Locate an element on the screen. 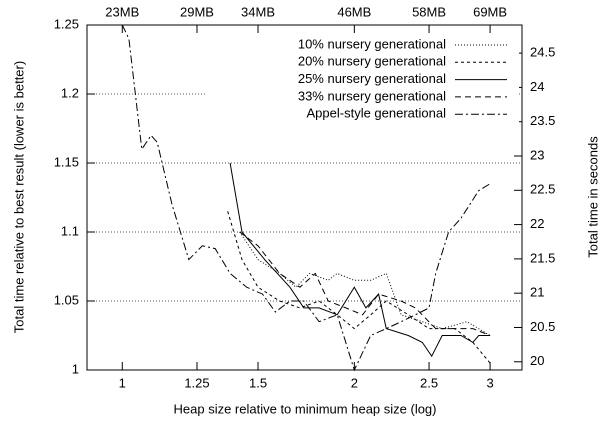 The image size is (611, 429). y2-tick-label: 23.5 is located at coordinates (542, 120).